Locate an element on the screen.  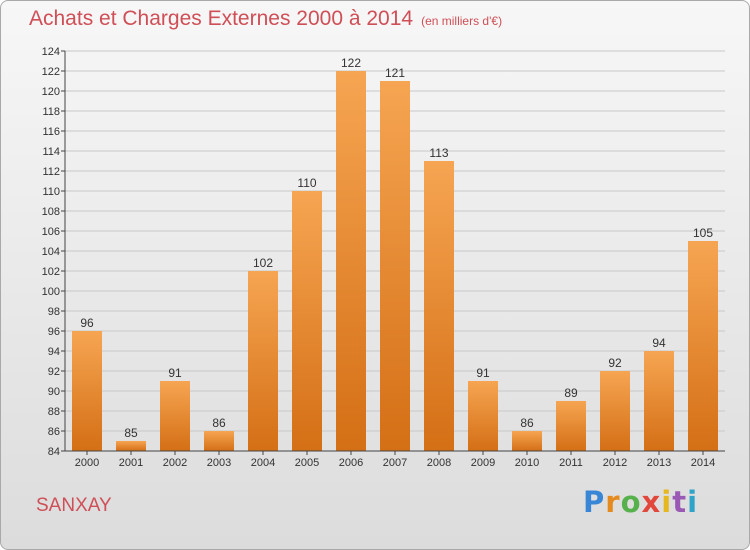
y-tick-label: 84 is located at coordinates (54, 452).